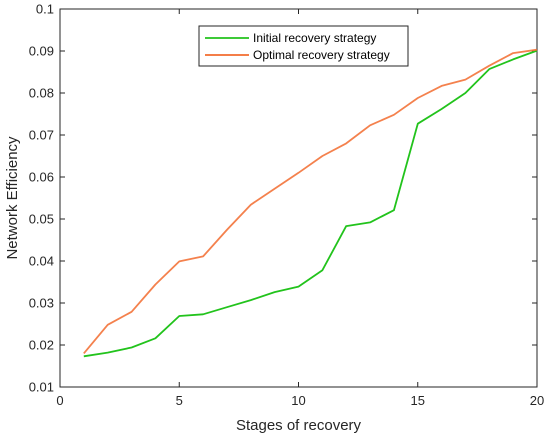 Image resolution: width=550 pixels, height=439 pixels. Describe the element at coordinates (298, 400) in the screenshot. I see `x-tick-label: 10` at that location.